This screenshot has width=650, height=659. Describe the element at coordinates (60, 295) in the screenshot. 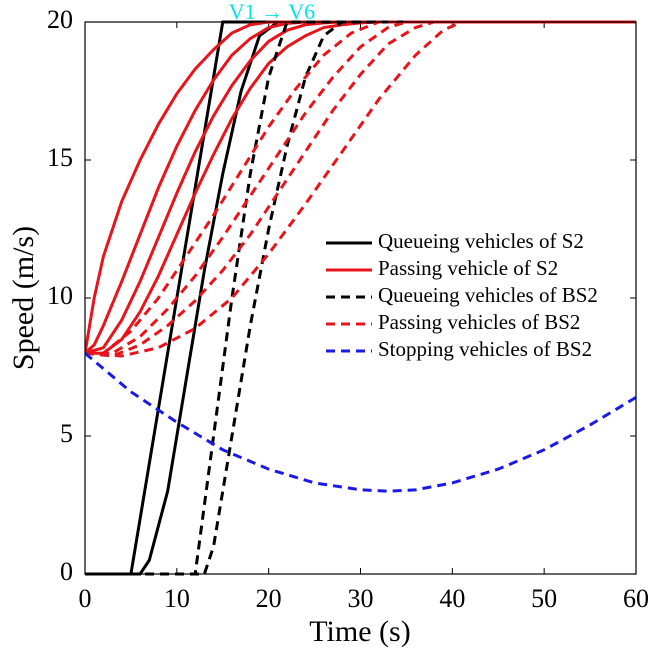

I see `y-tick-label: 10` at that location.